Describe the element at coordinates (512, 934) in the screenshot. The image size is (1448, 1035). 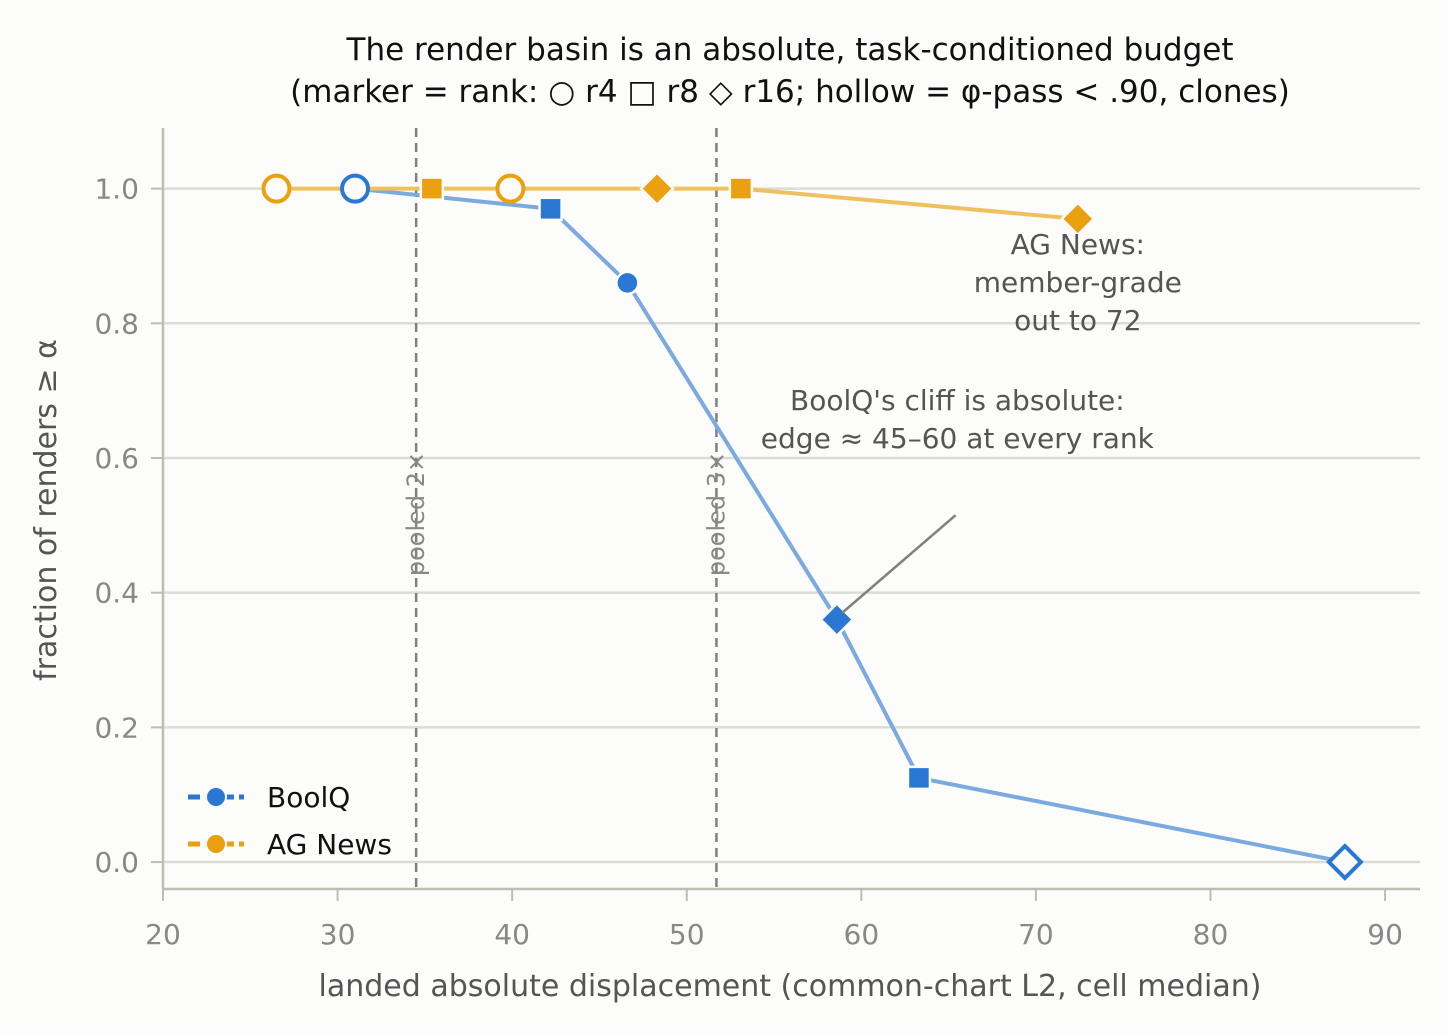
I see `x-tick-label: 40` at that location.